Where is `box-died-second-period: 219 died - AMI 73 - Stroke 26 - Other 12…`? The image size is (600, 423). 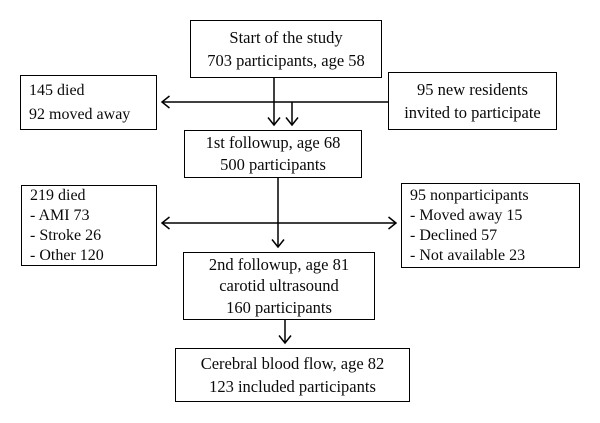
box-died-second-period: 219 died - AMI 73 - Stroke 26 - Other 12… is located at coordinates (89, 225).